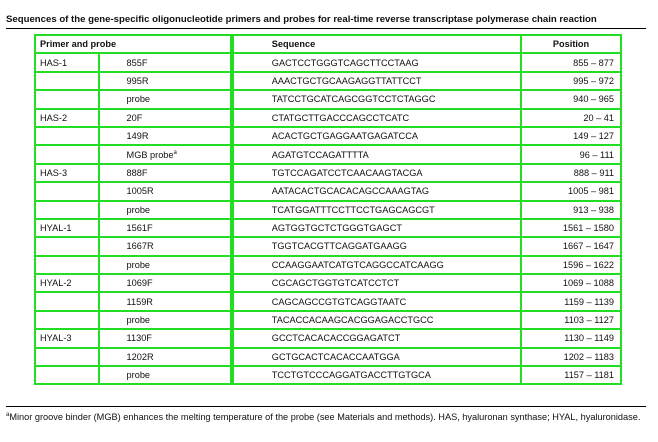 This screenshot has width=658, height=442. I want to click on gene-cell: HYAL-1, so click(67, 228).